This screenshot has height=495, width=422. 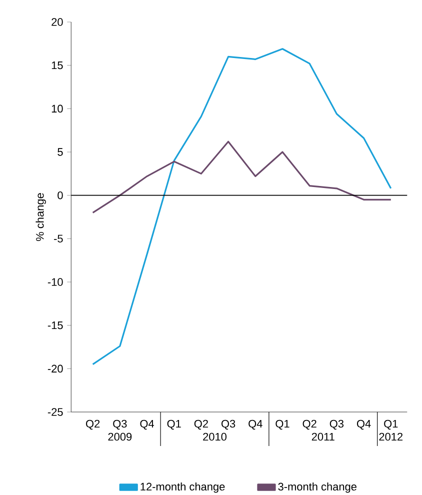 What do you see at coordinates (214, 436) in the screenshot?
I see `text: 2010` at bounding box center [214, 436].